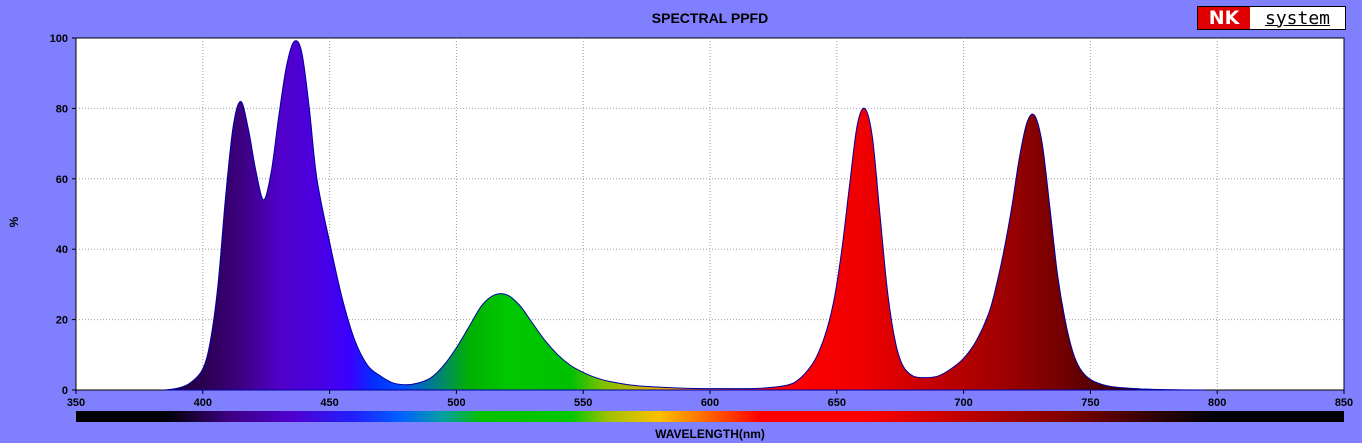 Image resolution: width=1362 pixels, height=443 pixels. I want to click on x-tick-label: 800, so click(1217, 403).